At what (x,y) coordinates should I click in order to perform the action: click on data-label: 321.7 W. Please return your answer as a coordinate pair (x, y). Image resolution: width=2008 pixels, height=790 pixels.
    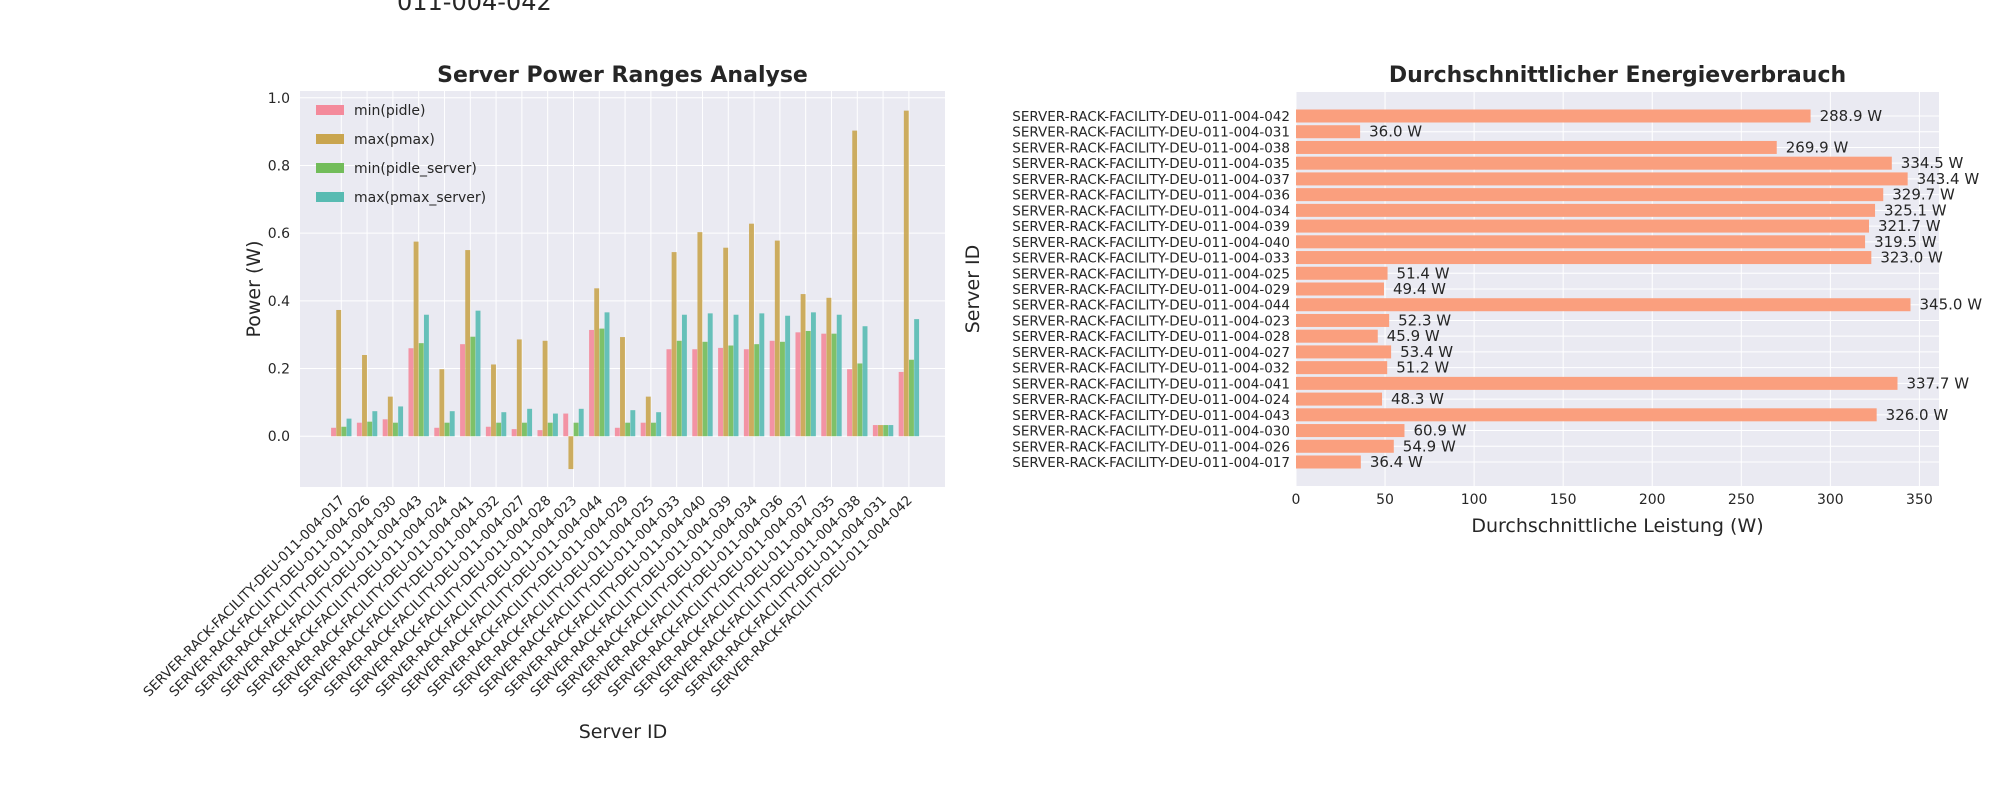
    Looking at the image, I should click on (1909, 226).